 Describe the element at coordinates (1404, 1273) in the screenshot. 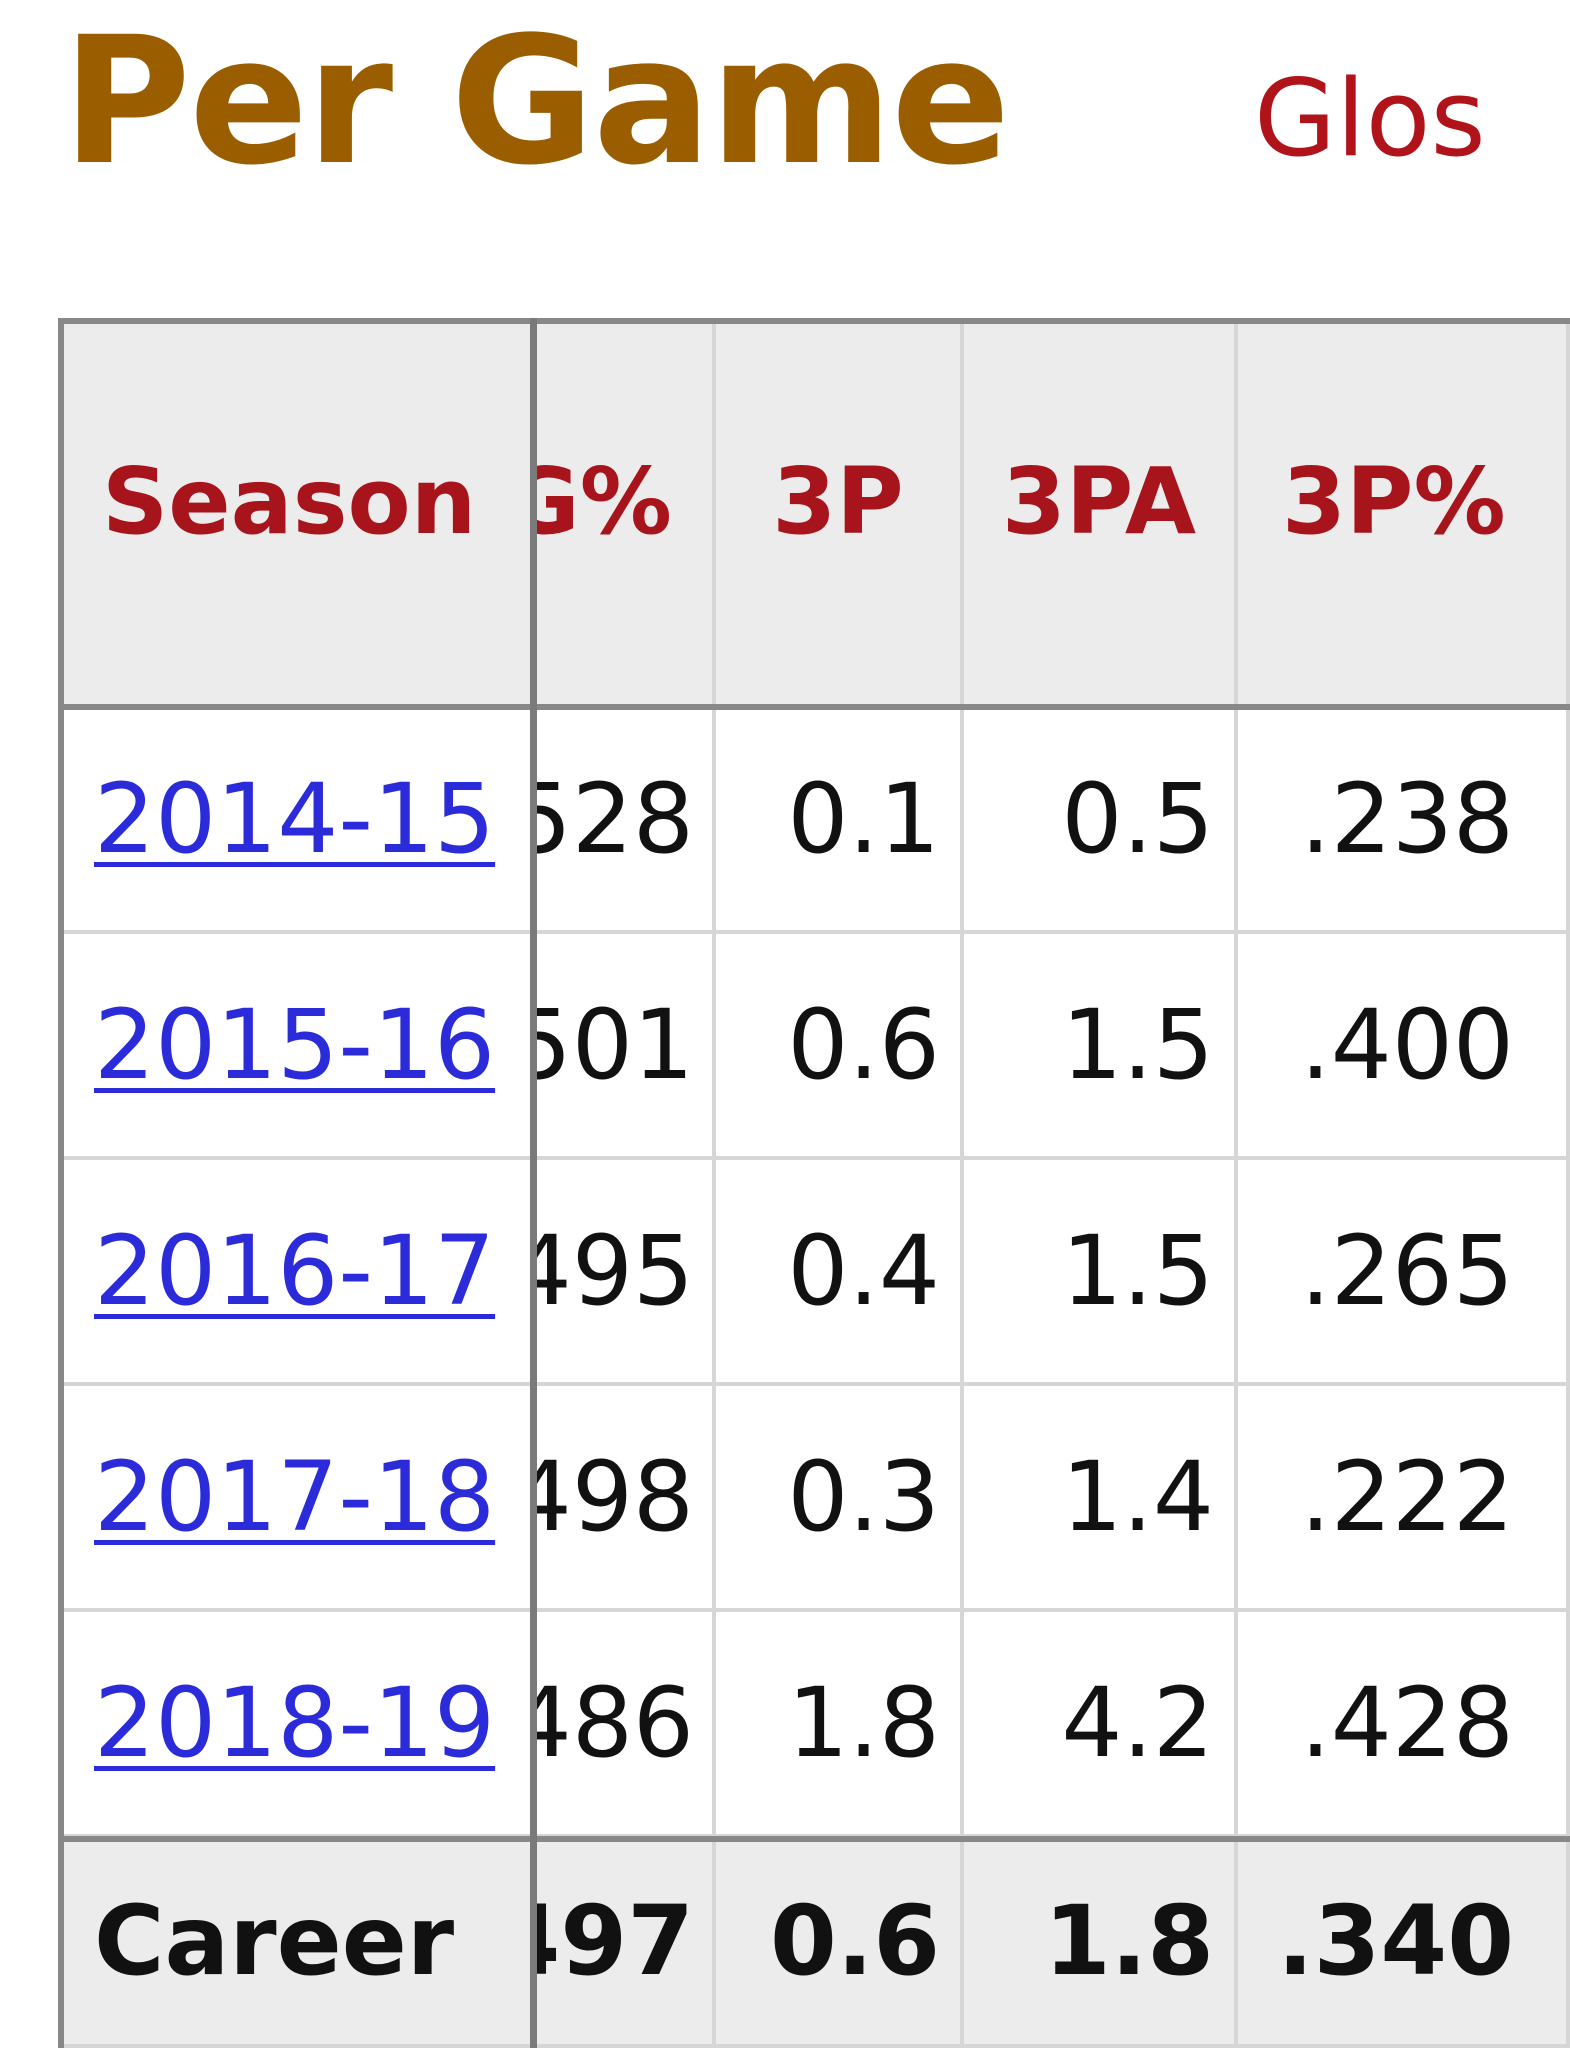

I see `table-cell-3p-pct: .265` at that location.